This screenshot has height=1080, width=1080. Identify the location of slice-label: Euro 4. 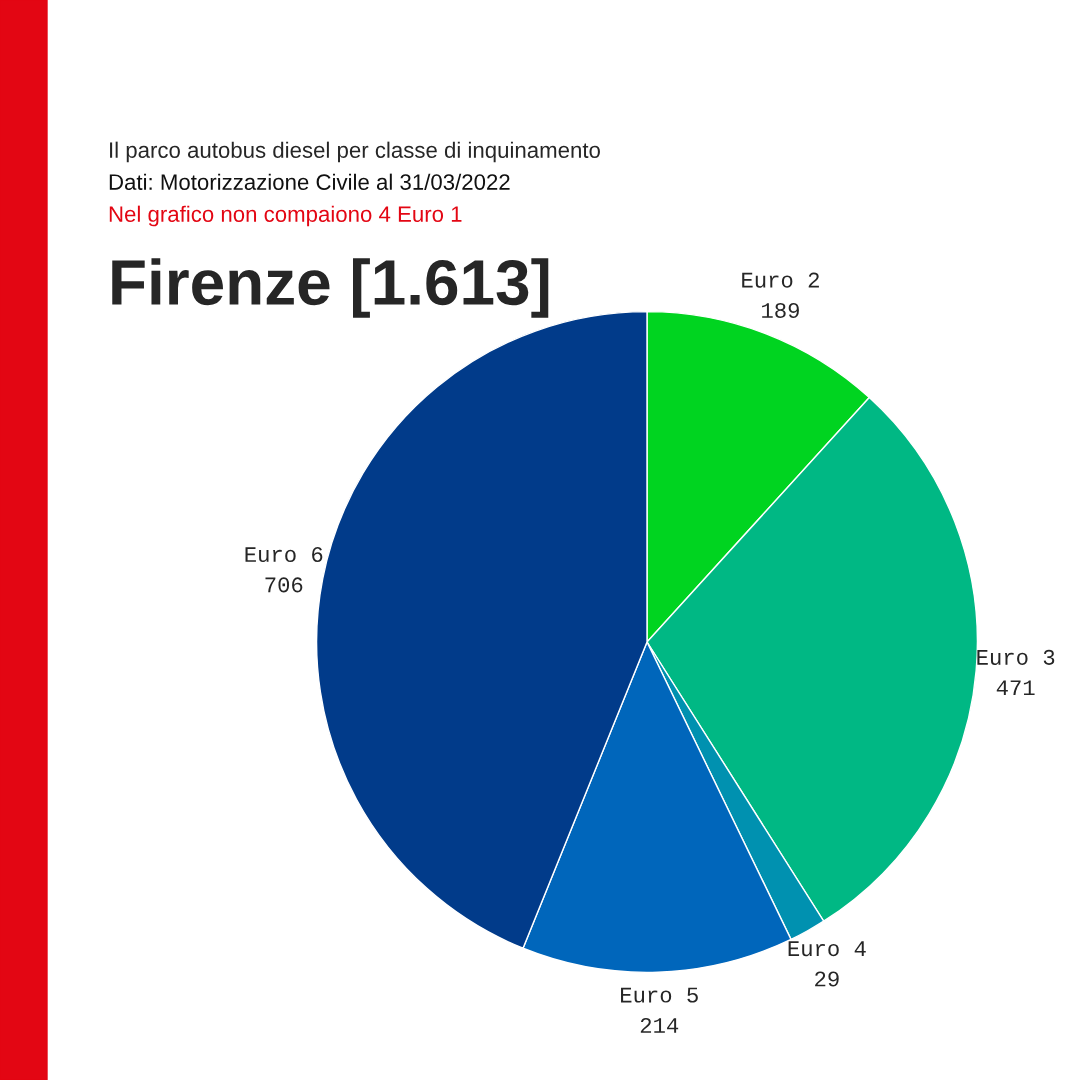
(827, 949).